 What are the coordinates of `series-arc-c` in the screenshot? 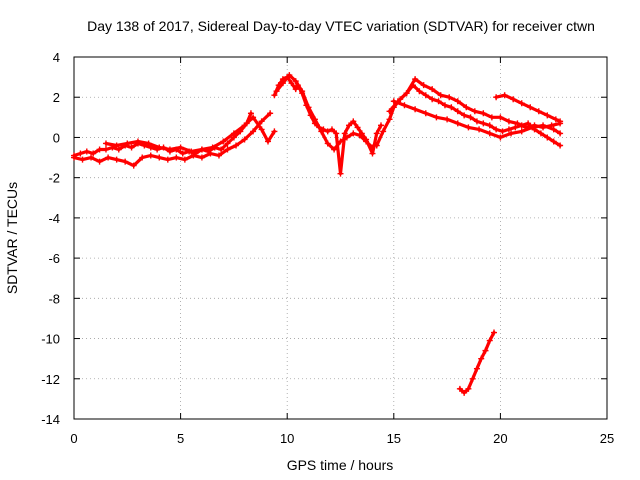 It's located at (190, 134).